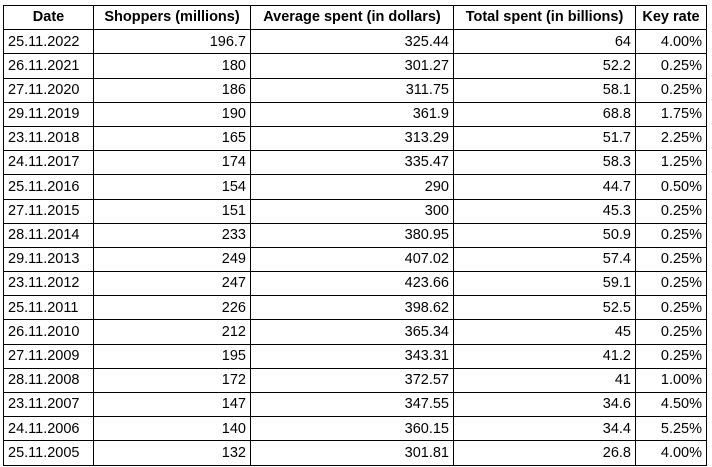 Image resolution: width=712 pixels, height=467 pixels. Describe the element at coordinates (544, 17) in the screenshot. I see `header-total-spent: Total spent (in billions)` at that location.